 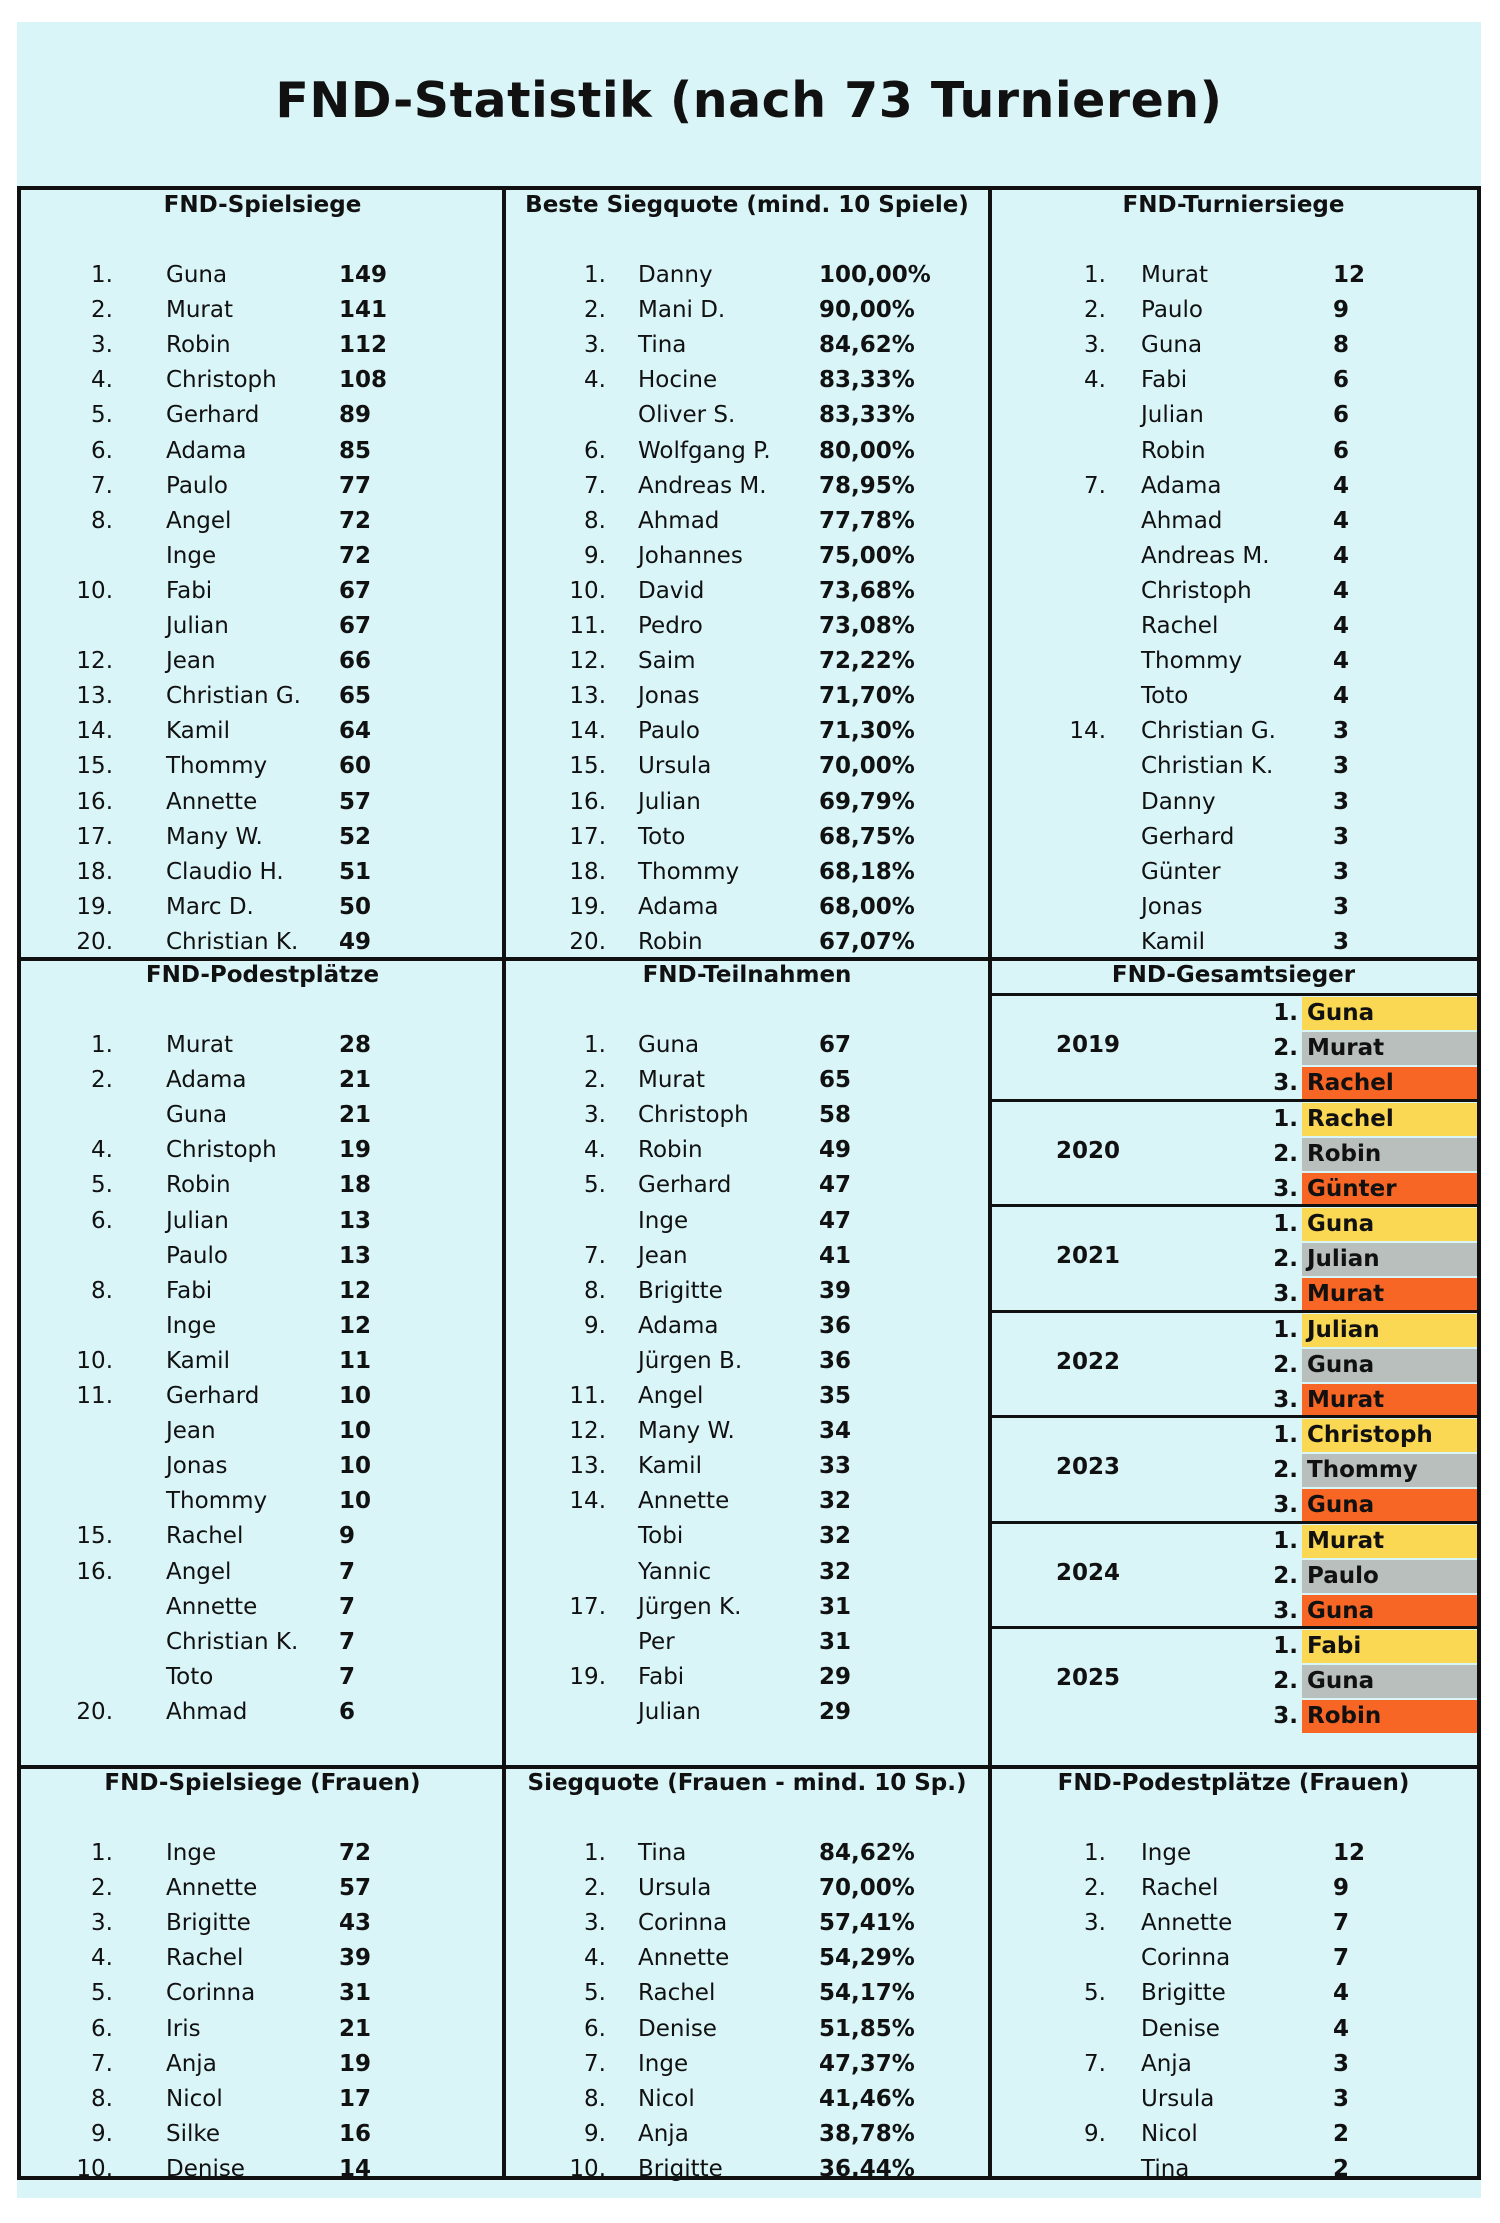 What do you see at coordinates (355, 1290) in the screenshot?
I see `stat-value: 12` at bounding box center [355, 1290].